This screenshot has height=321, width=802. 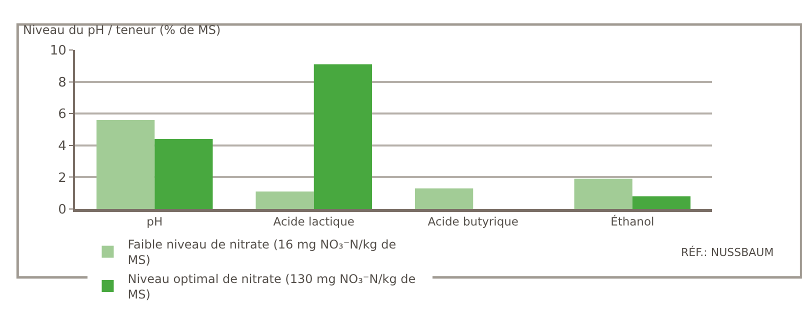 What do you see at coordinates (62, 178) in the screenshot?
I see `y-tick-label: 2` at bounding box center [62, 178].